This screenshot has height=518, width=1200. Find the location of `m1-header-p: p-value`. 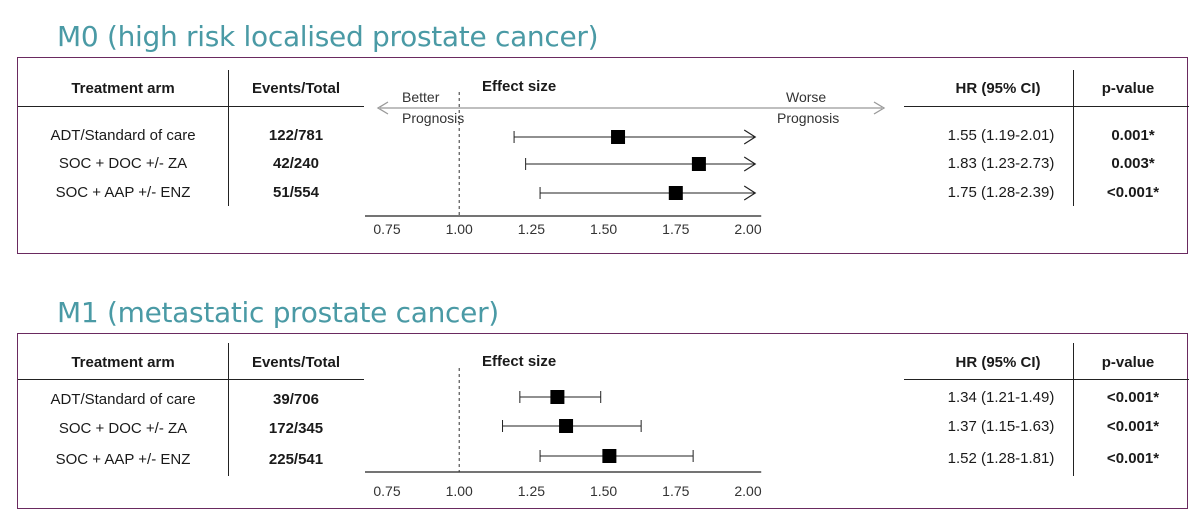

m1-header-p: p-value is located at coordinates (1128, 362).